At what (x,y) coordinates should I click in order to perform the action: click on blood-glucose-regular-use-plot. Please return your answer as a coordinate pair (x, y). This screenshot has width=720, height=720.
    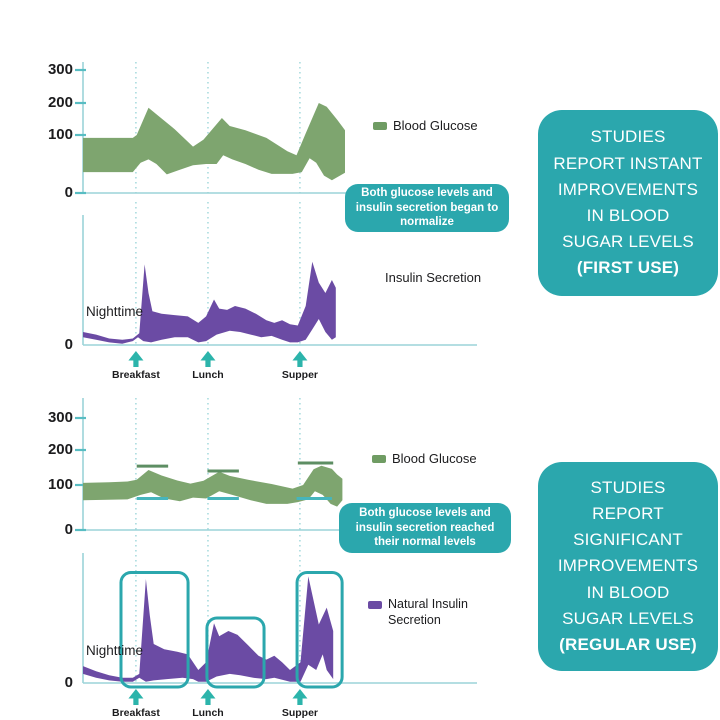
    Looking at the image, I should click on (276, 465).